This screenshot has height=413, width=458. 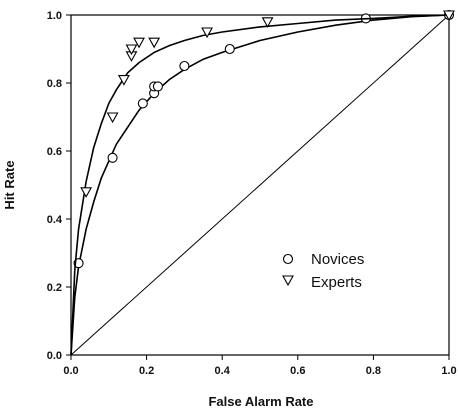 What do you see at coordinates (54, 16) in the screenshot?
I see `y-tick-label: 1.0` at bounding box center [54, 16].